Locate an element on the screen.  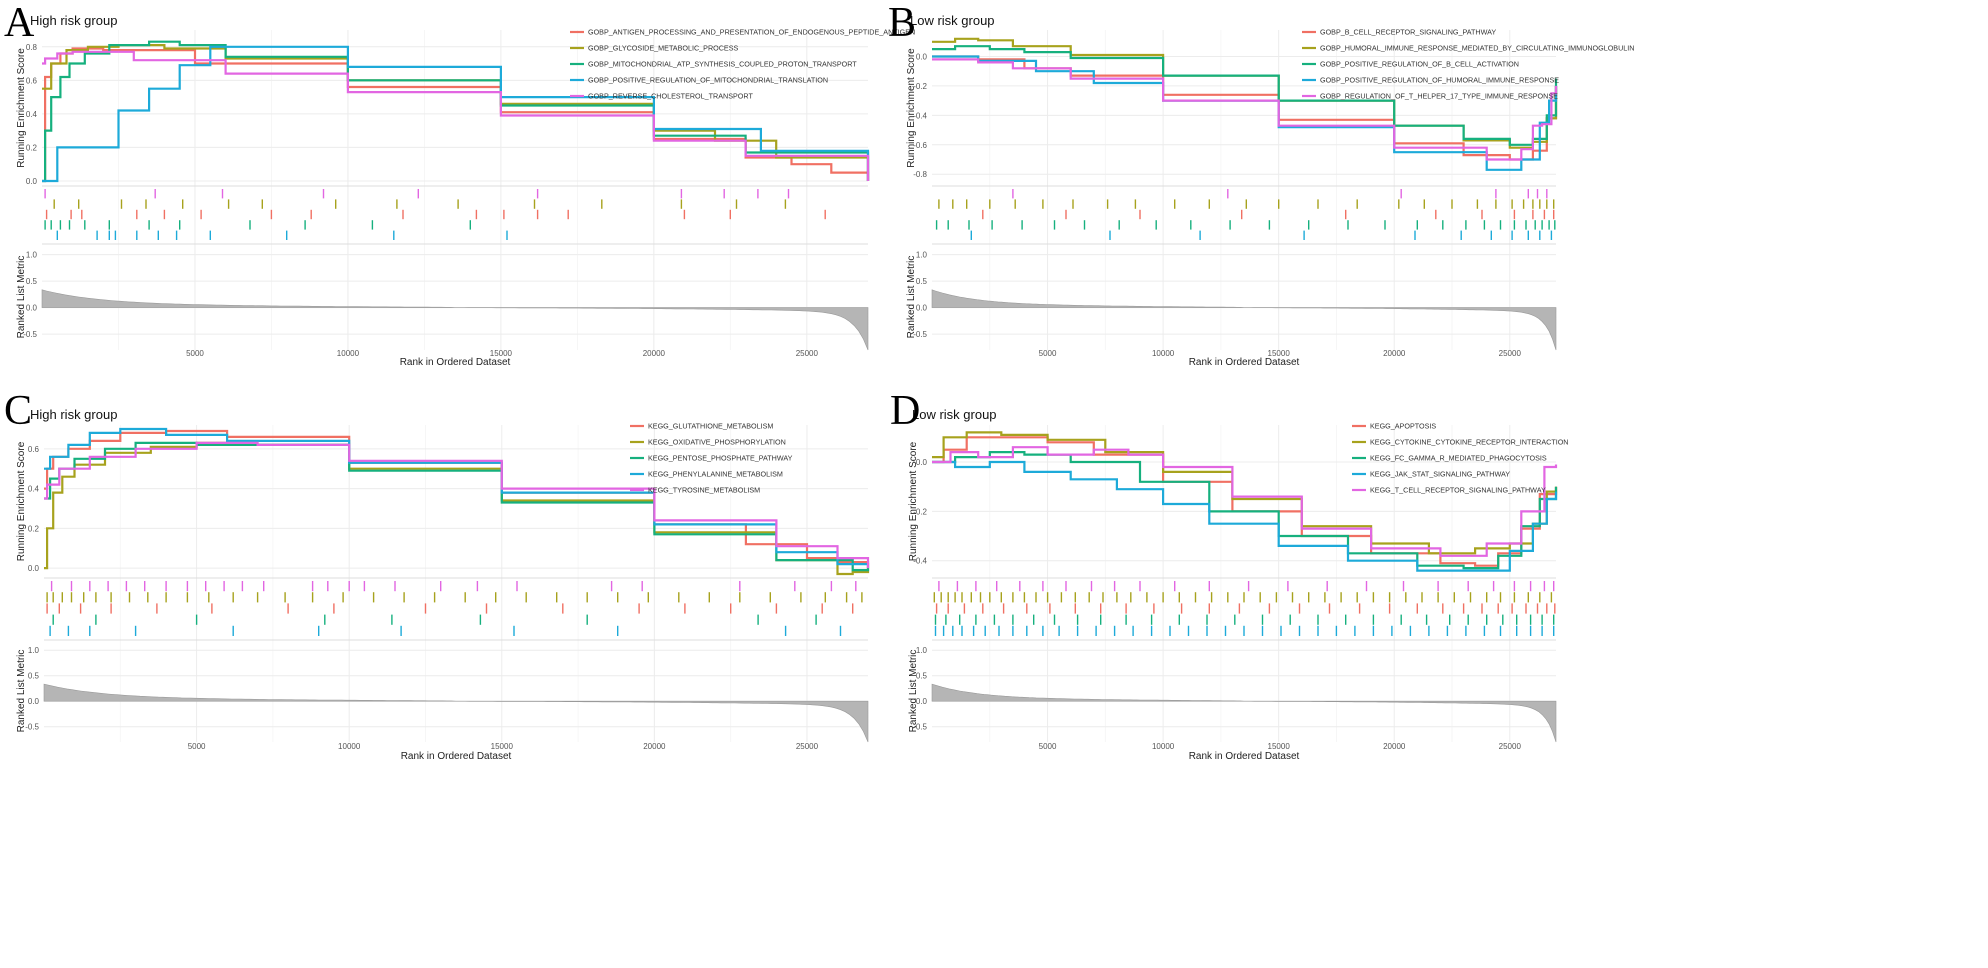
x-tick-label: 10000 is located at coordinates (1163, 746).